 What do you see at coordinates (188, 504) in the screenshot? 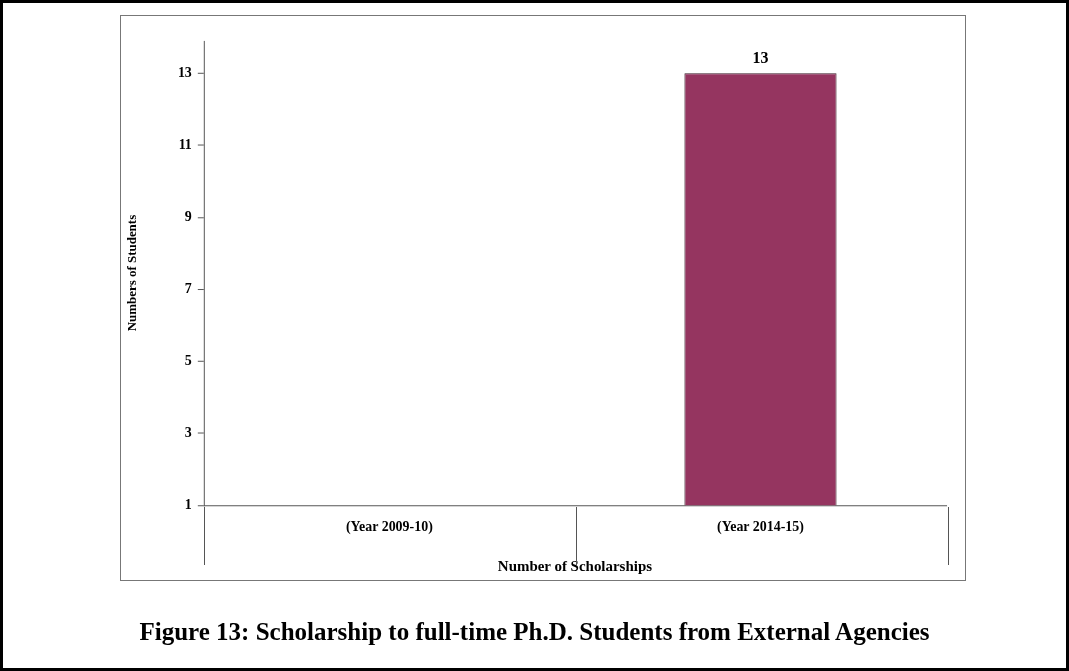
I see `y-tick-label: 1` at bounding box center [188, 504].